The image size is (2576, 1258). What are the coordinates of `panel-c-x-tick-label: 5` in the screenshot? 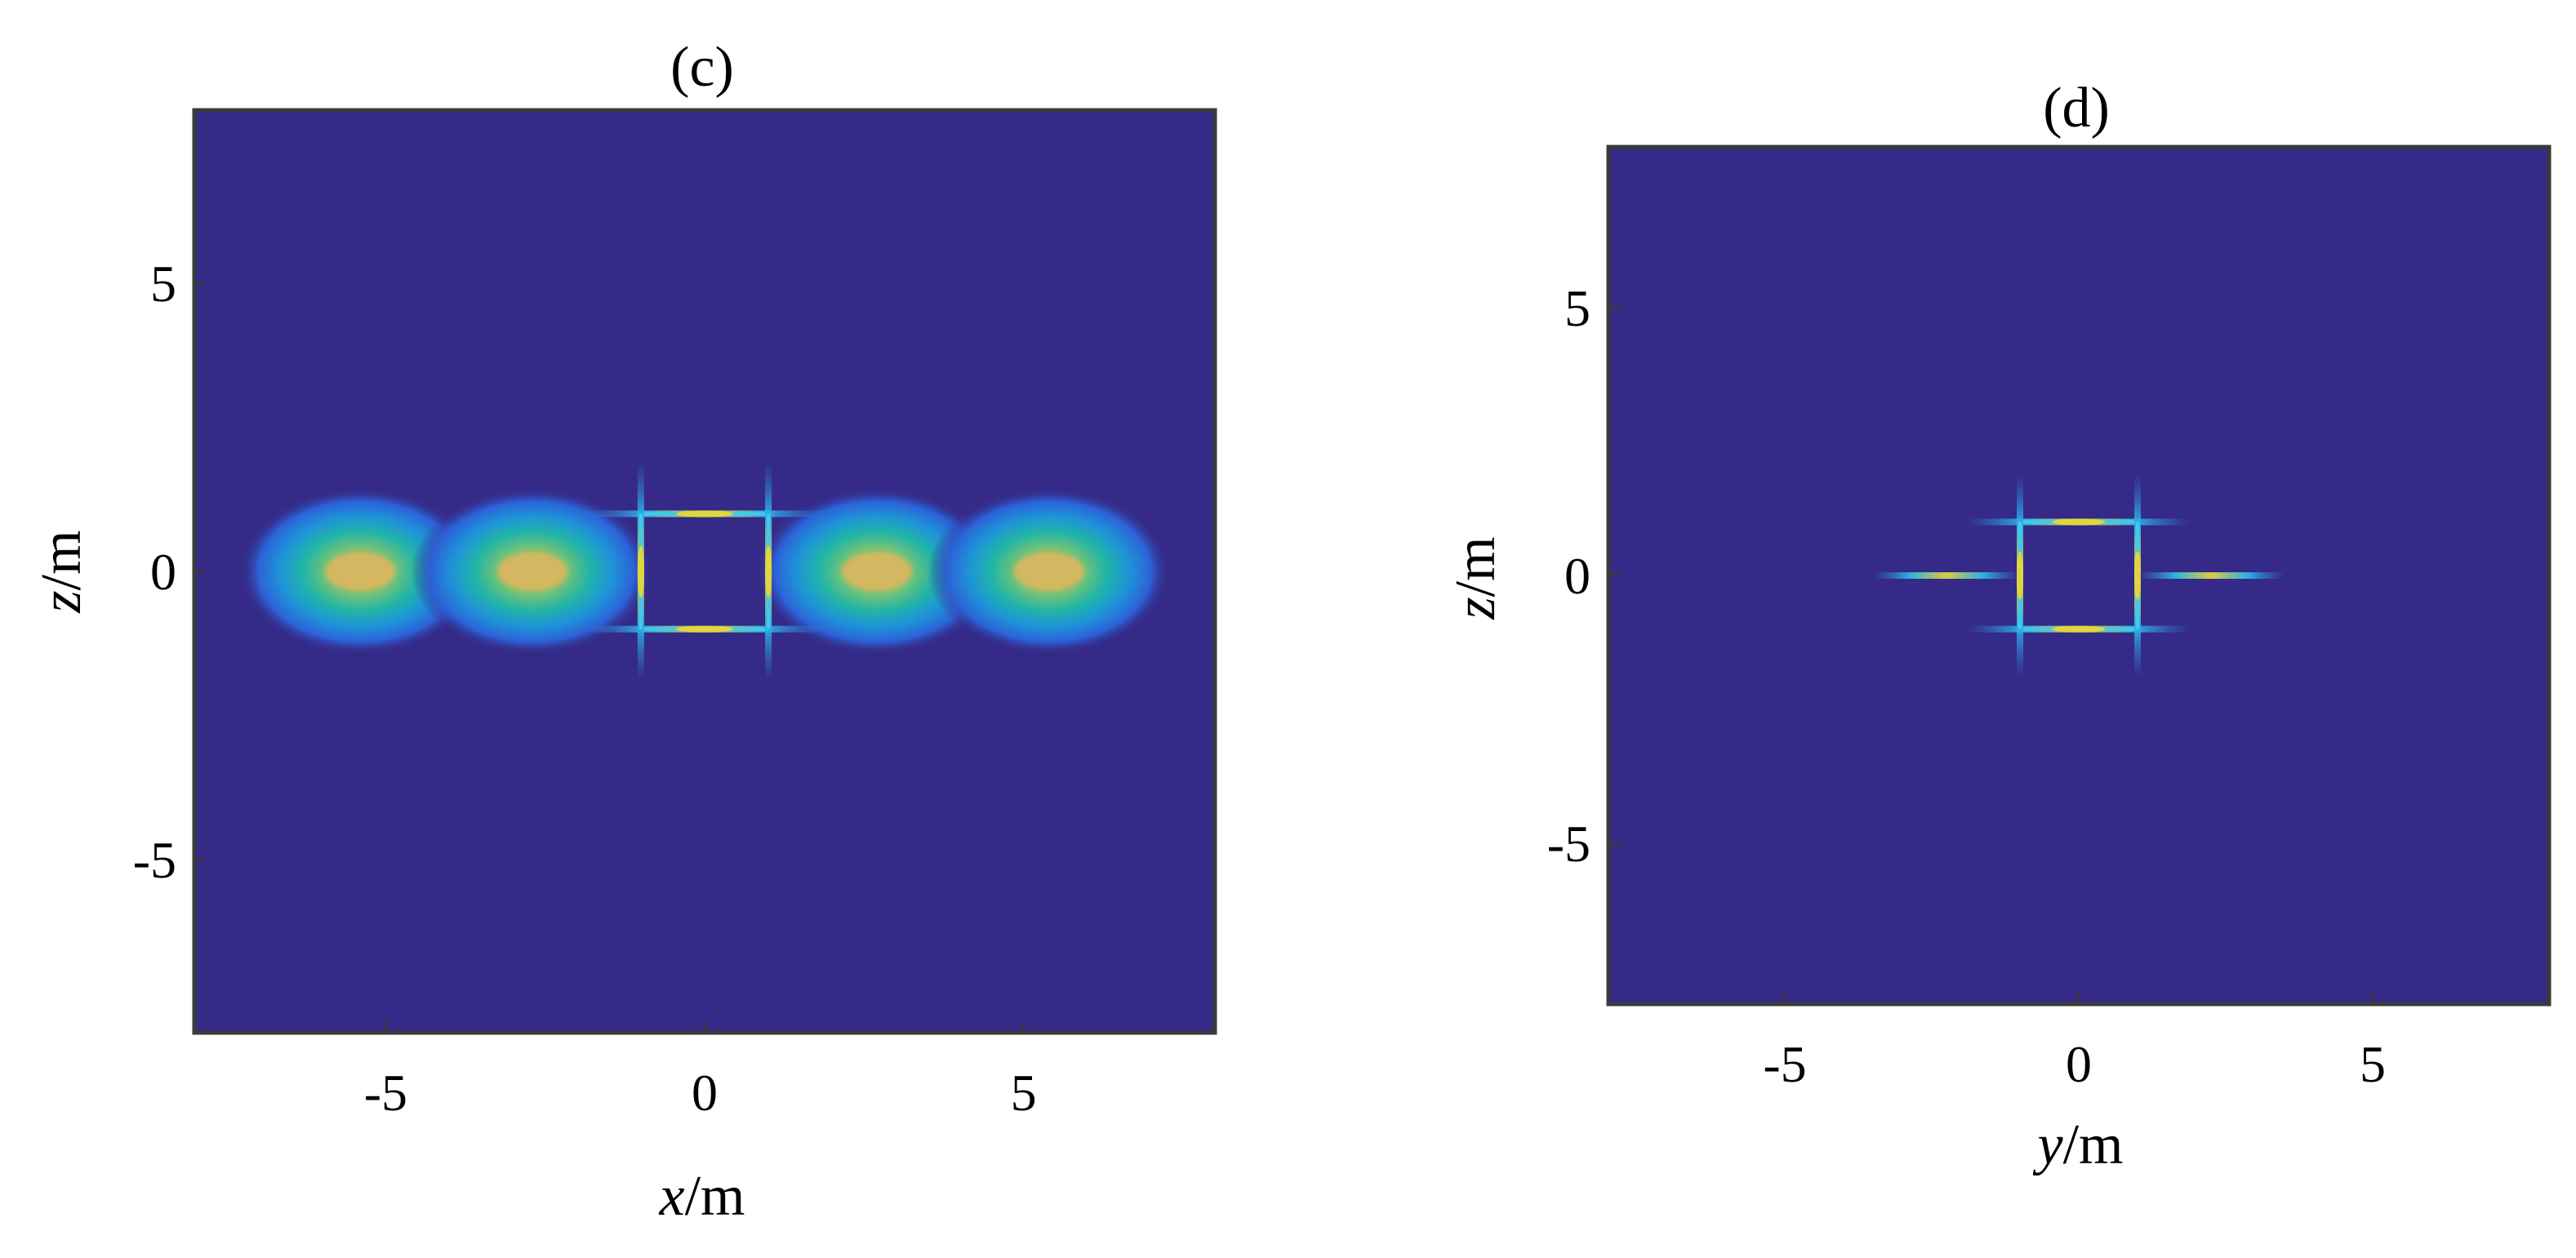 It's located at (1024, 1093).